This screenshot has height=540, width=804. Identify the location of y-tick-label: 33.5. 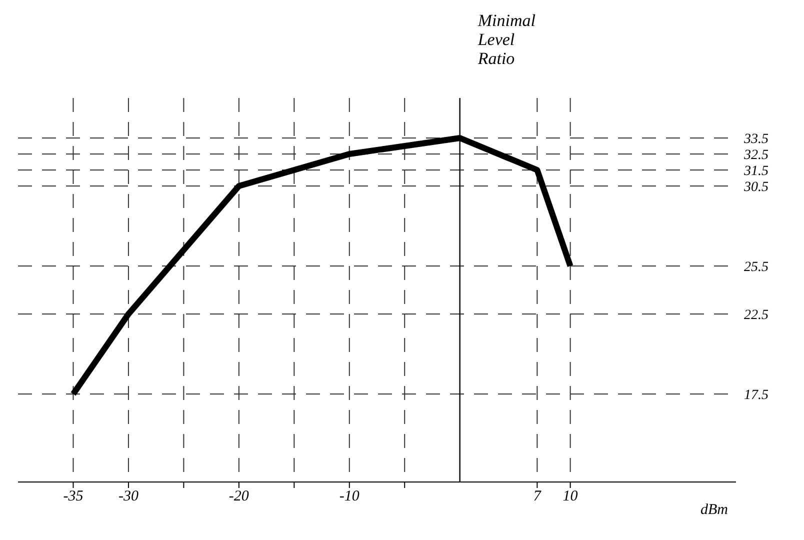
(755, 139).